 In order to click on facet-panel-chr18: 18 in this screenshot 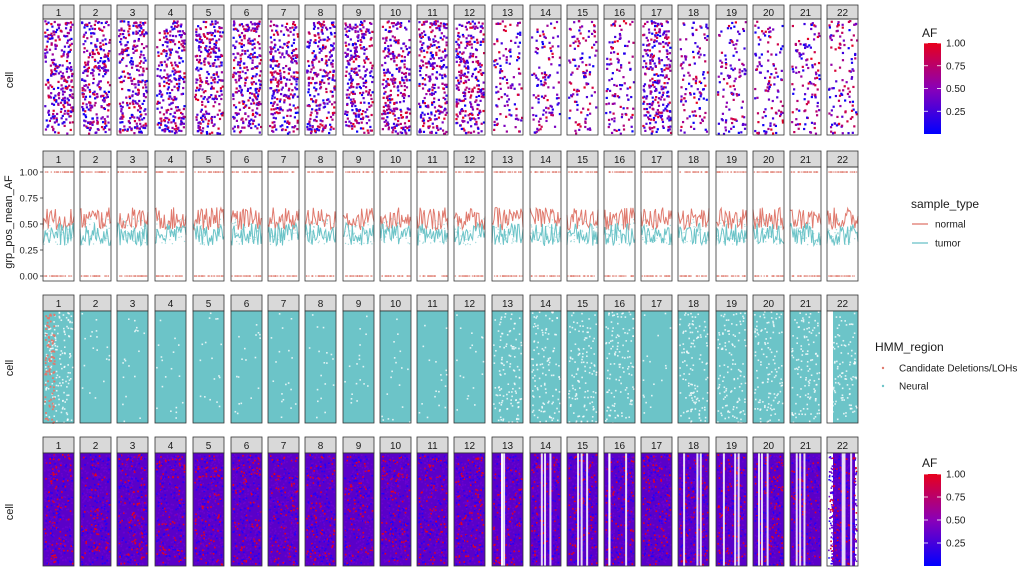, I will do `click(693, 70)`.